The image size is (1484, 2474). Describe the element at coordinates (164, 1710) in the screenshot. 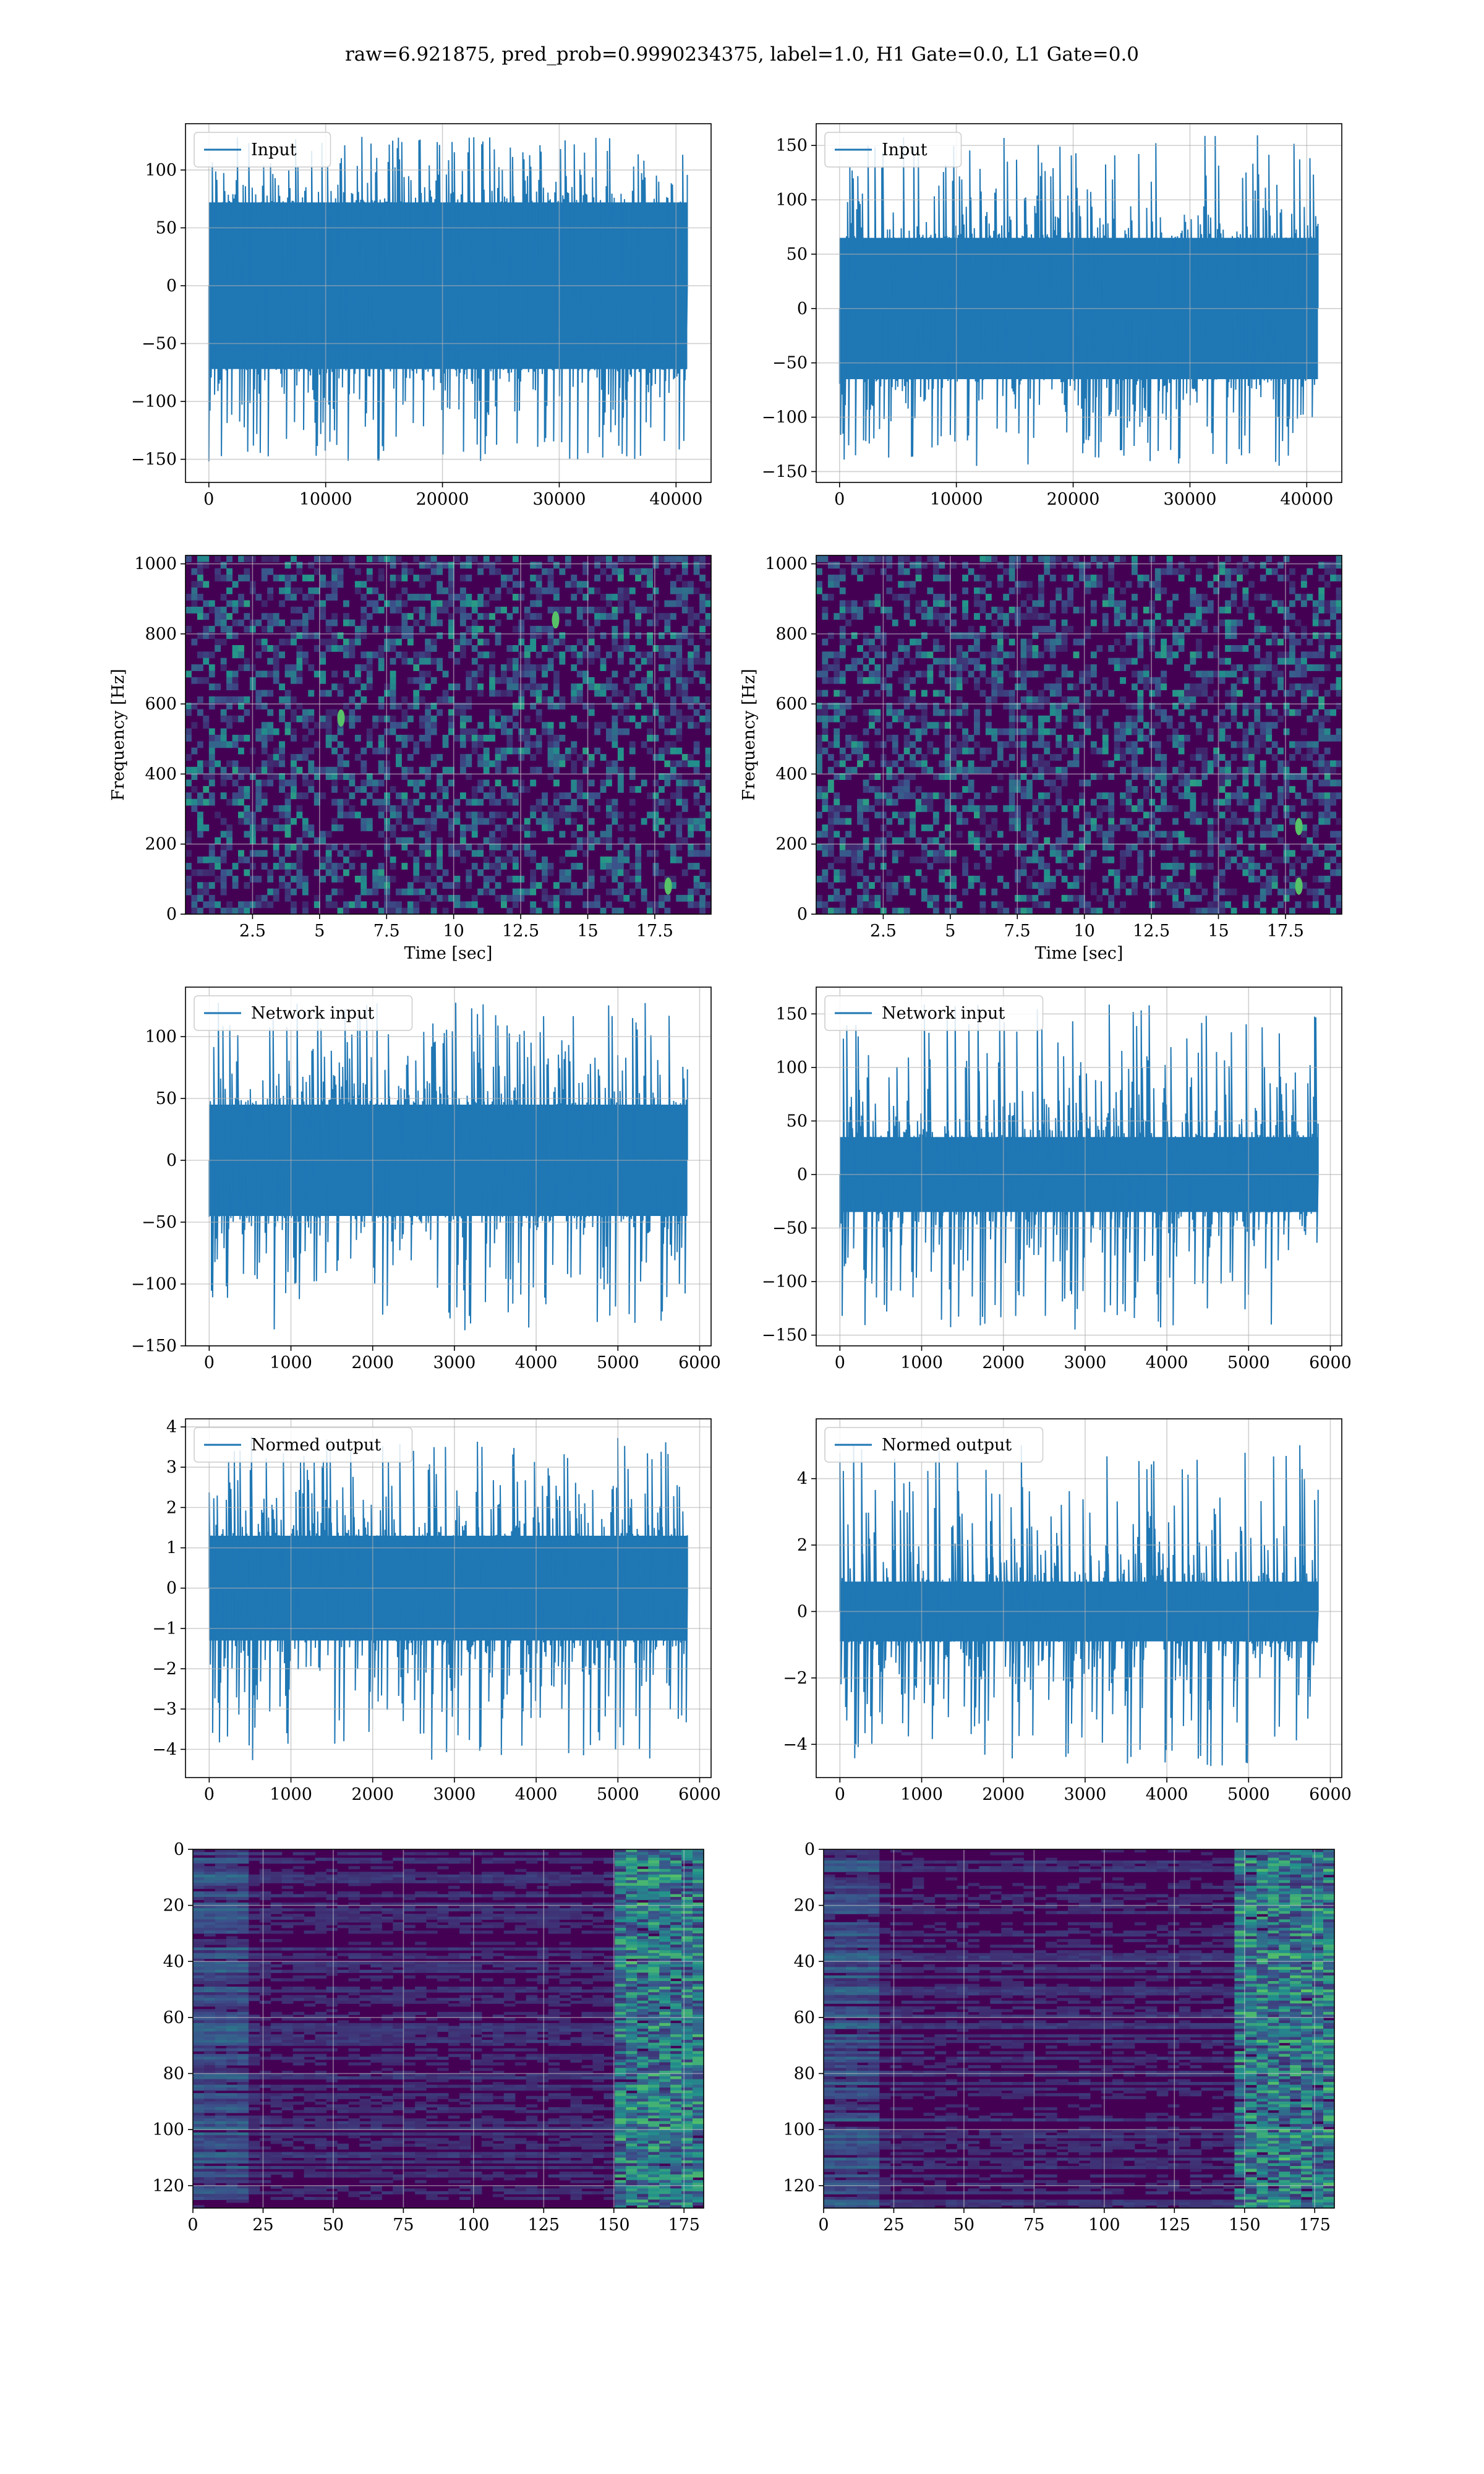

I see `y-tick-label: −3` at that location.